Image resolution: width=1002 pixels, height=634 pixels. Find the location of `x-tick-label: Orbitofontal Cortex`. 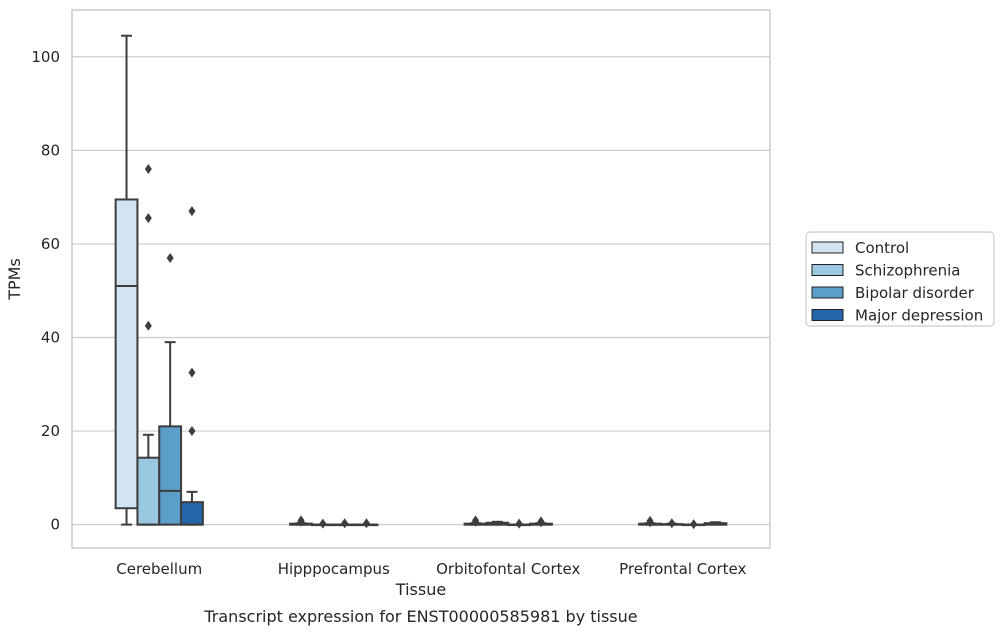

x-tick-label: Orbitofontal Cortex is located at coordinates (508, 569).